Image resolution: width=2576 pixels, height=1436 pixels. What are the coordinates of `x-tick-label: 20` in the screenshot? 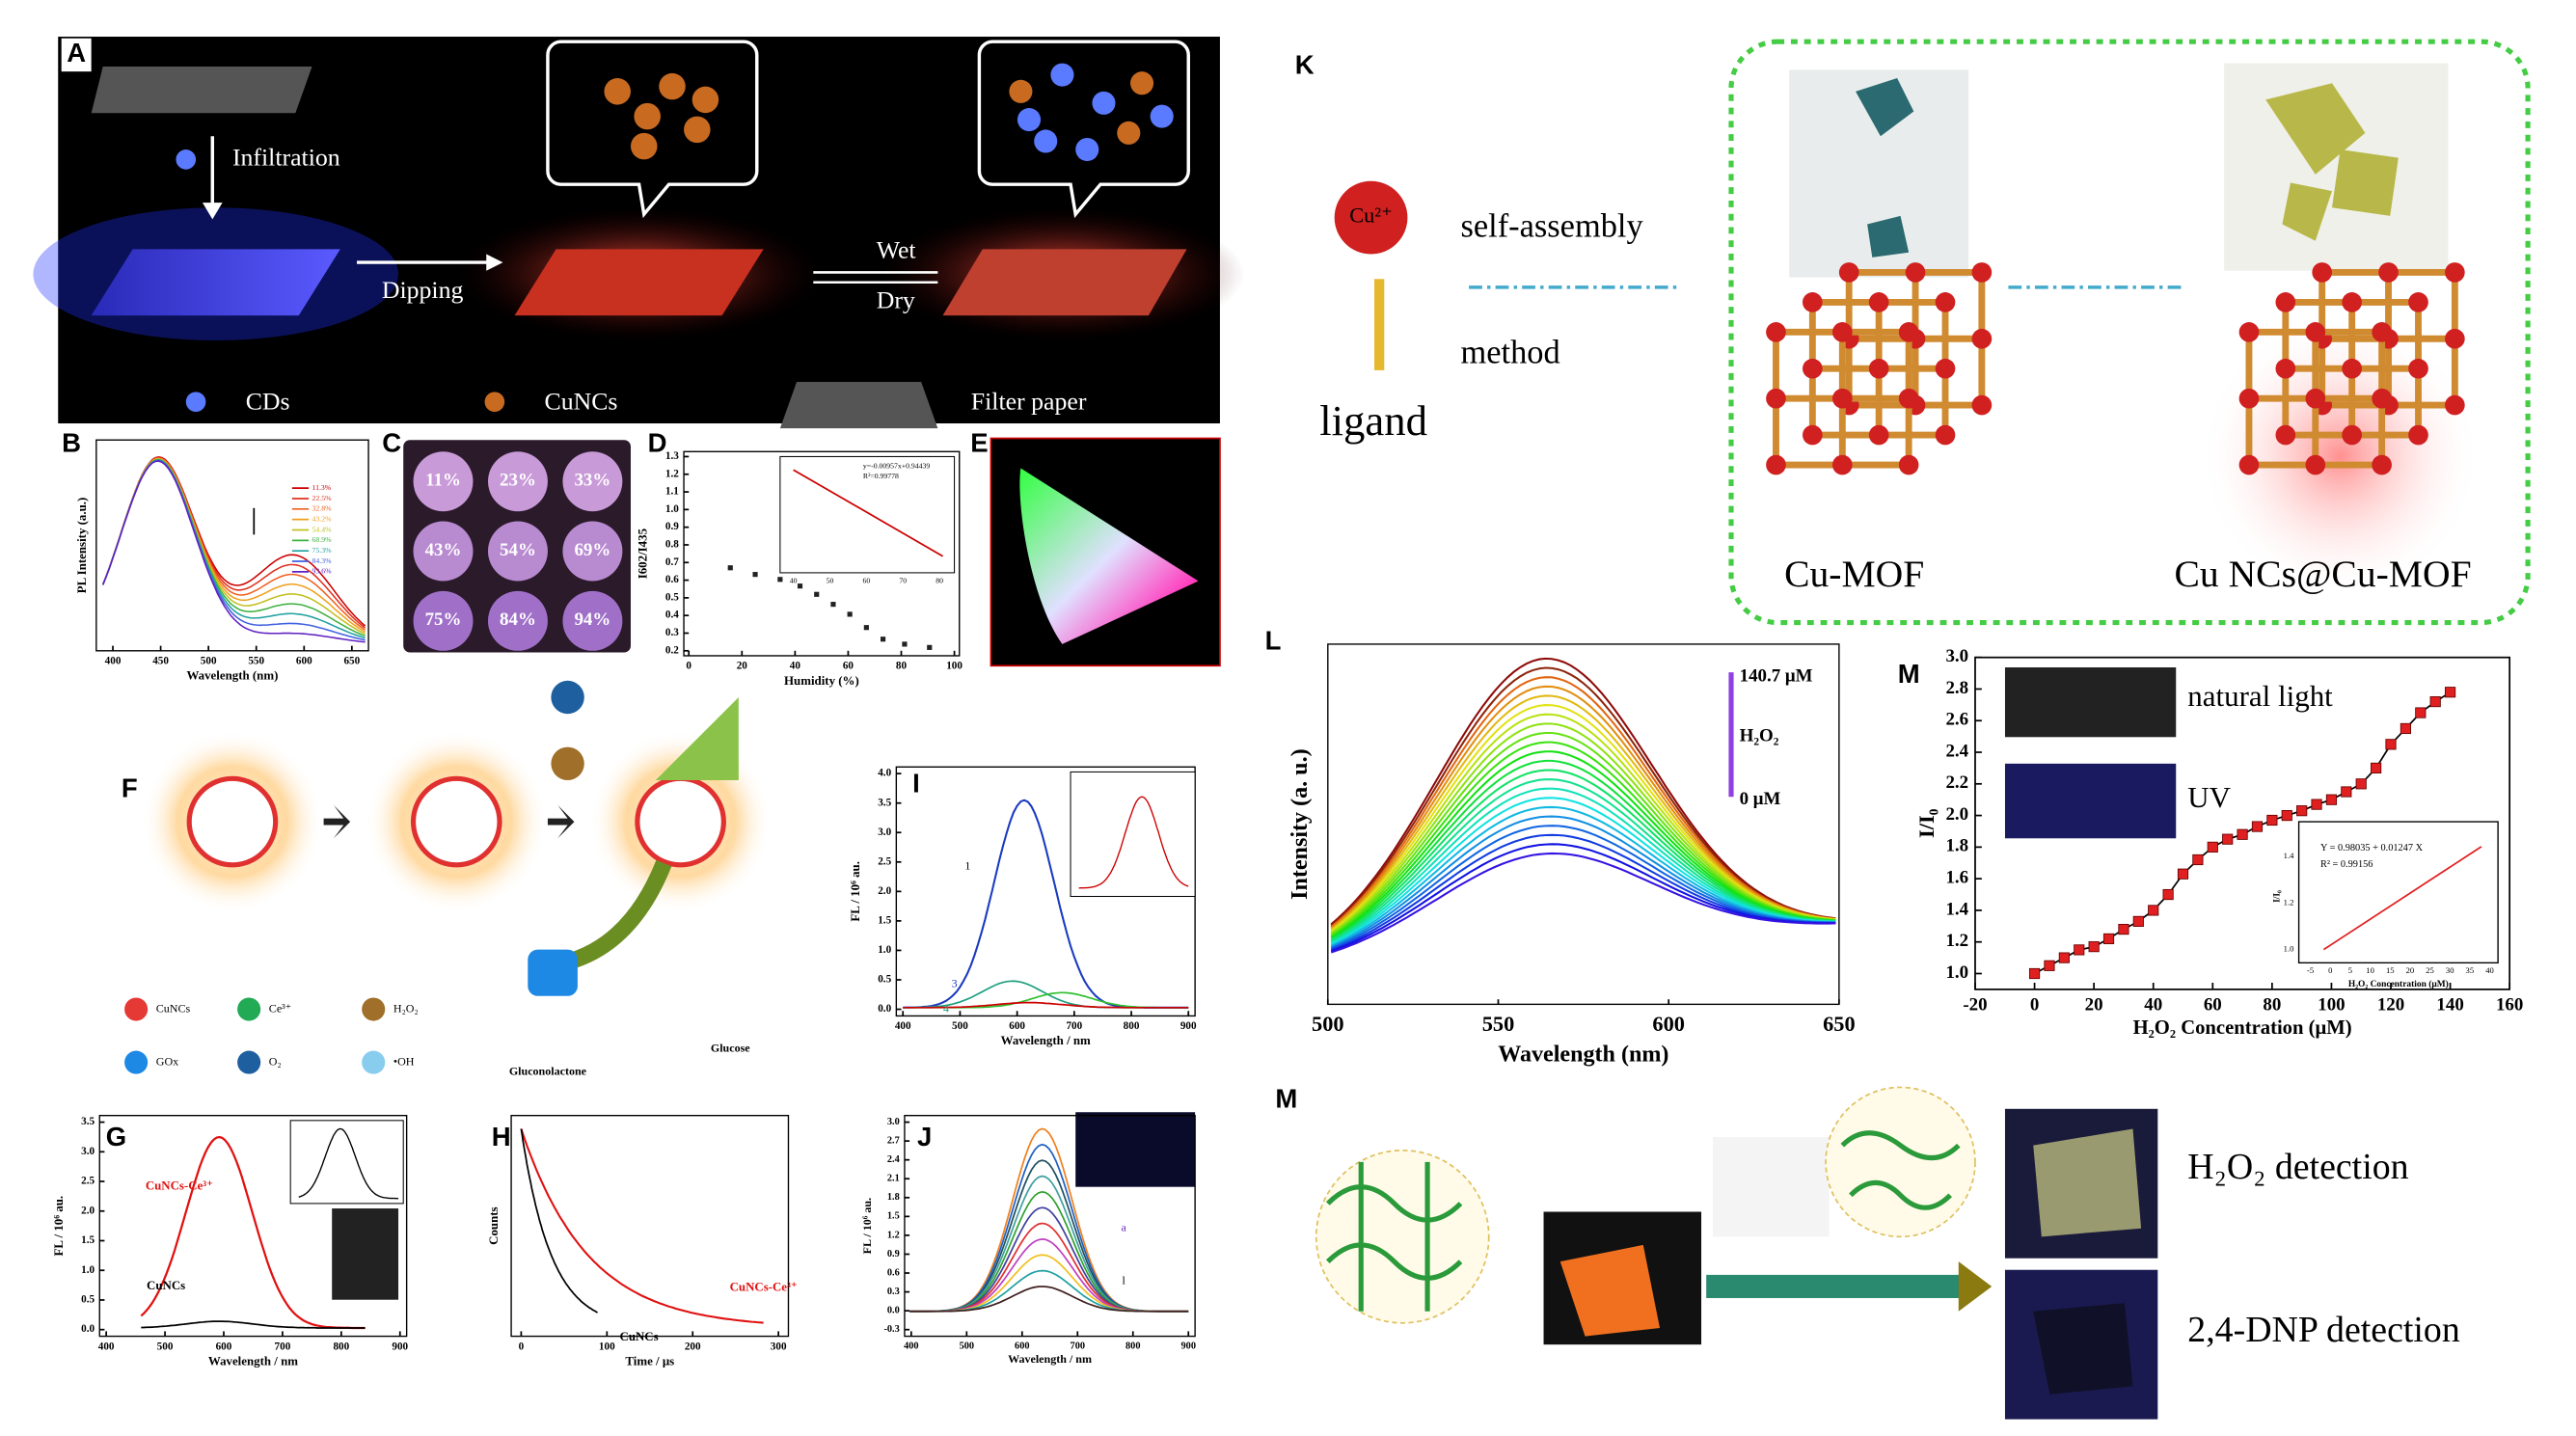 It's located at (2094, 1004).